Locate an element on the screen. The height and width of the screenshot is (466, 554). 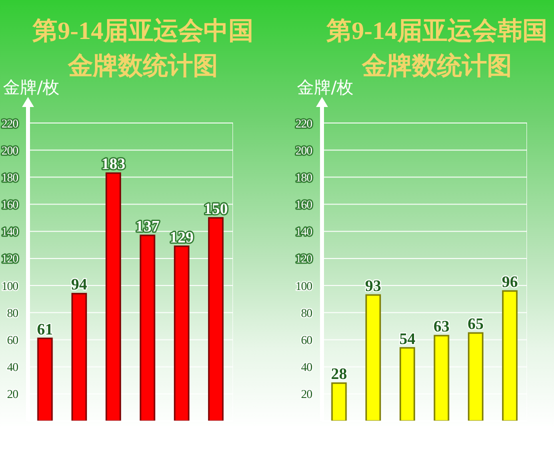
data-label: 61 is located at coordinates (45, 329).